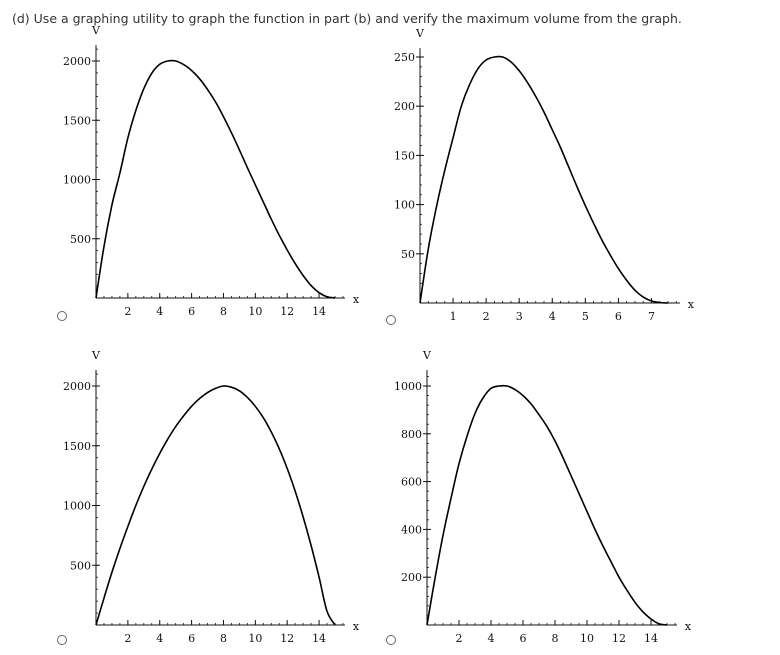 Image resolution: width=780 pixels, height=655 pixels. Describe the element at coordinates (391, 640) in the screenshot. I see `radio-option-d` at that location.